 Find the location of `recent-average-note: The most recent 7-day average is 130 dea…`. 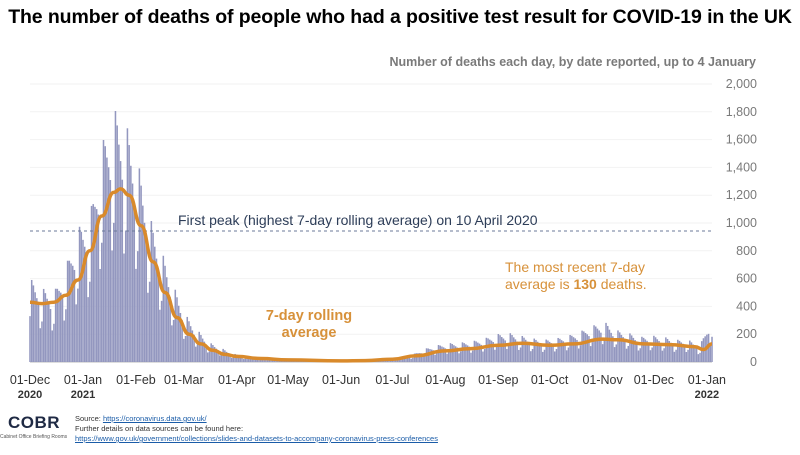

recent-average-note: The most recent 7-day average is 130 dea… is located at coordinates (585, 276).